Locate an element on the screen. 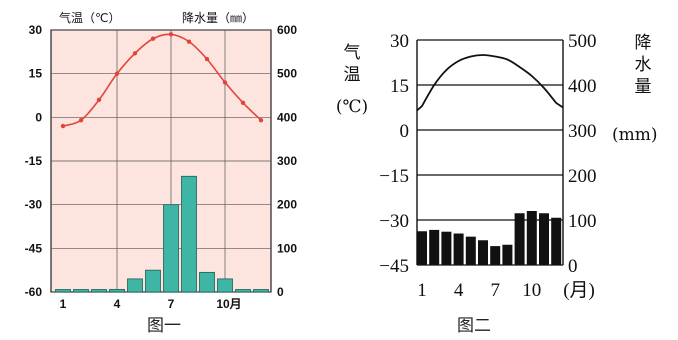 This screenshot has width=678, height=340. chart1-month-tick: 7 is located at coordinates (171, 304).